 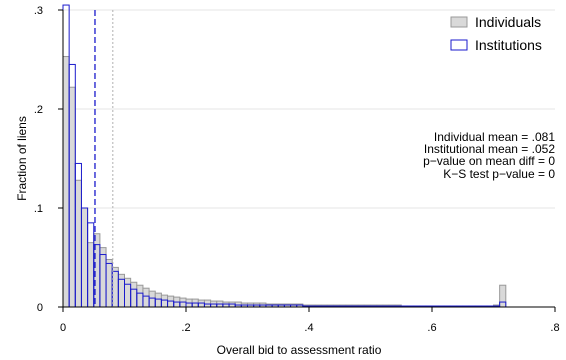 I want to click on x-tick-label-0: 0, so click(x=63, y=328).